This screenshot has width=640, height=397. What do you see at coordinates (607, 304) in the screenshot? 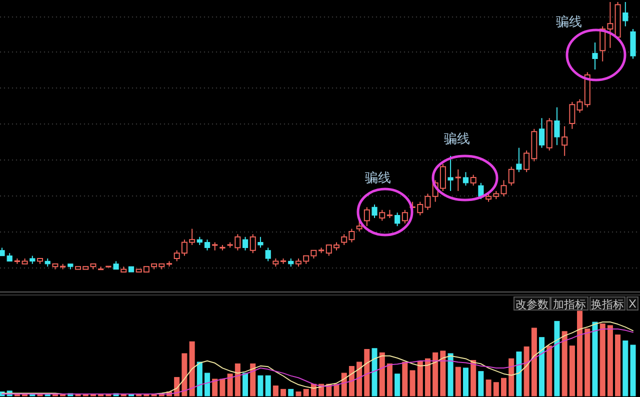
I see `annotation: 换指标` at bounding box center [607, 304].